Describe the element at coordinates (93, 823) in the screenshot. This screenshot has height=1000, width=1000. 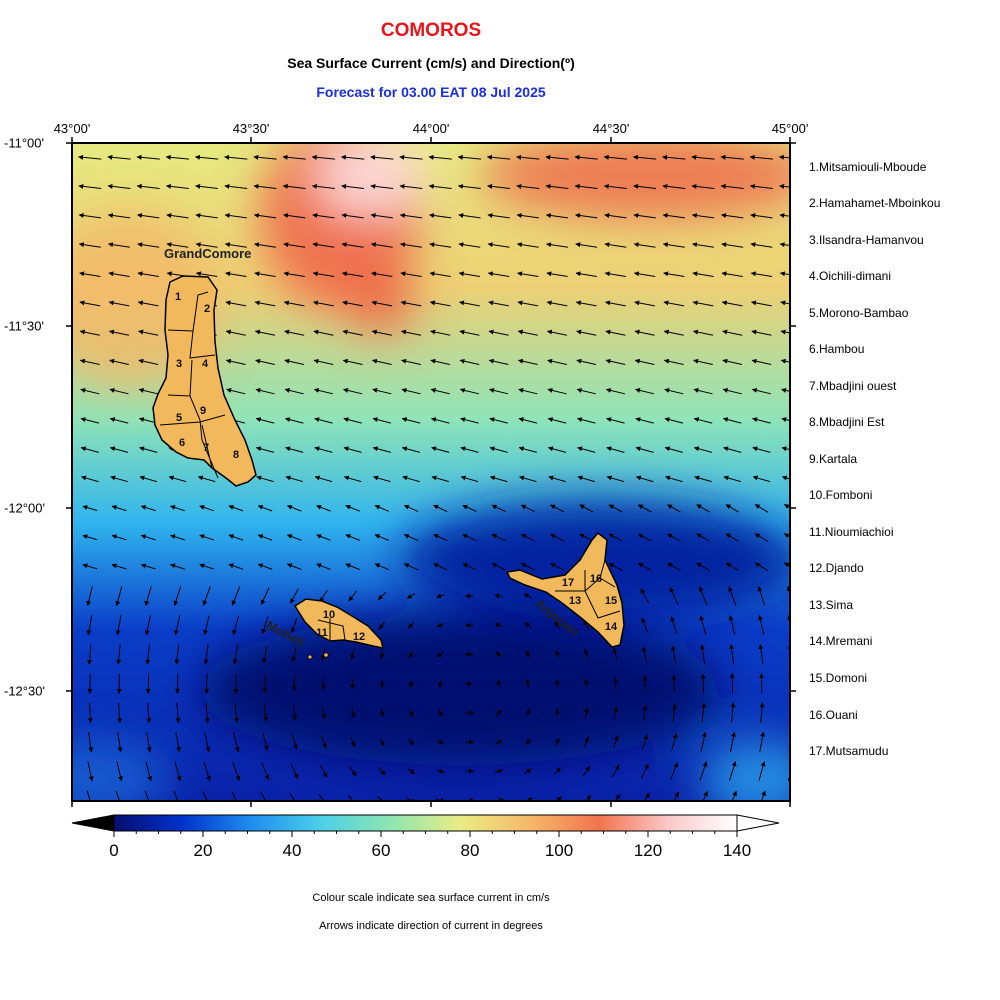
I see `colorbar-low-triangle` at that location.